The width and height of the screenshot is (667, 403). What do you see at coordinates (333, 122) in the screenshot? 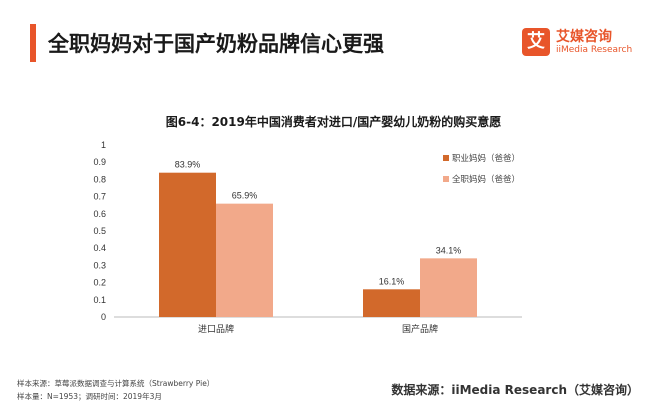
I see `chart-title: 图6-4：2019年中国消费者对进口/国产婴幼儿奶粉的购买意愿` at bounding box center [333, 122].